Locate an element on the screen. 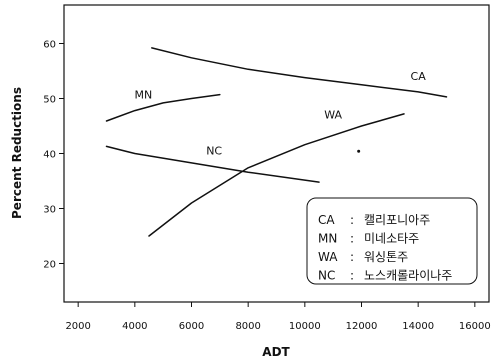  legend-code: NC is located at coordinates (326, 276).